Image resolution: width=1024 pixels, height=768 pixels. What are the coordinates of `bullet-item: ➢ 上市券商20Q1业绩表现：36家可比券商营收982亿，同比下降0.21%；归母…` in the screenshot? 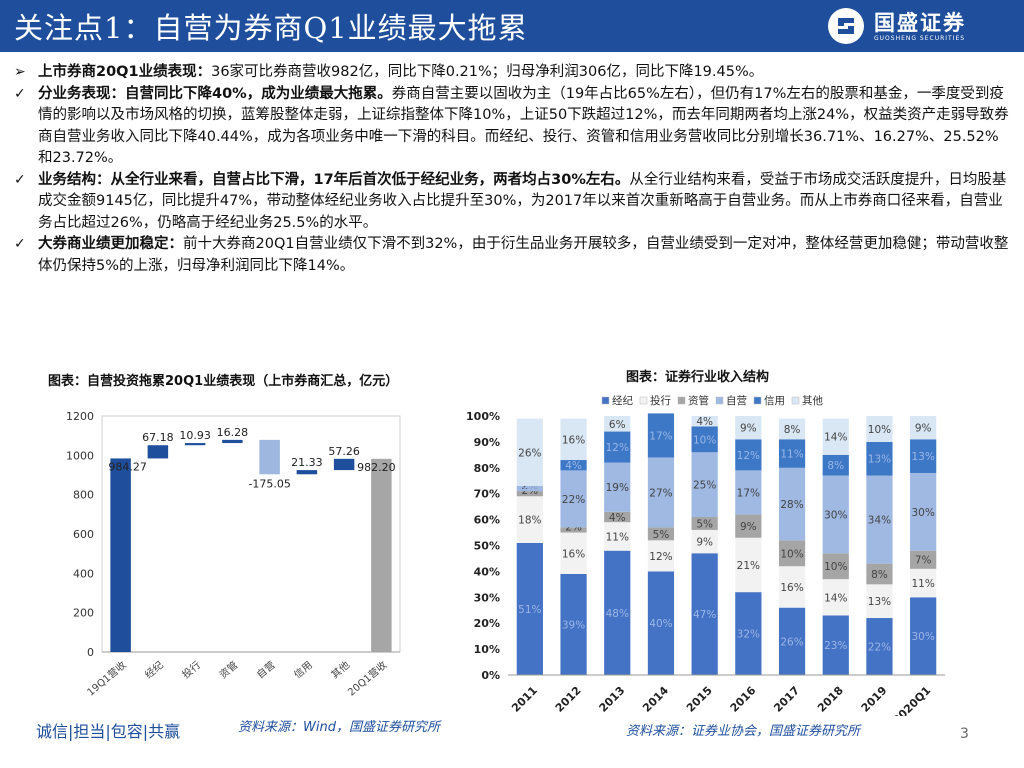 It's located at (512, 73).